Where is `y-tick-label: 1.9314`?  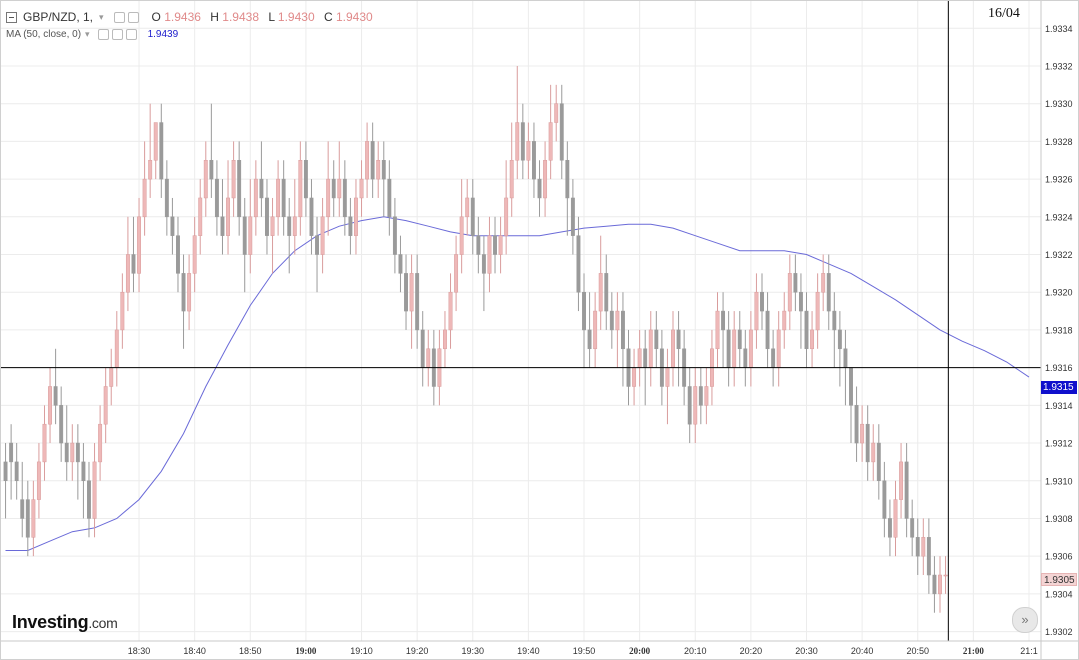 y-tick-label: 1.9314 is located at coordinates (1059, 406).